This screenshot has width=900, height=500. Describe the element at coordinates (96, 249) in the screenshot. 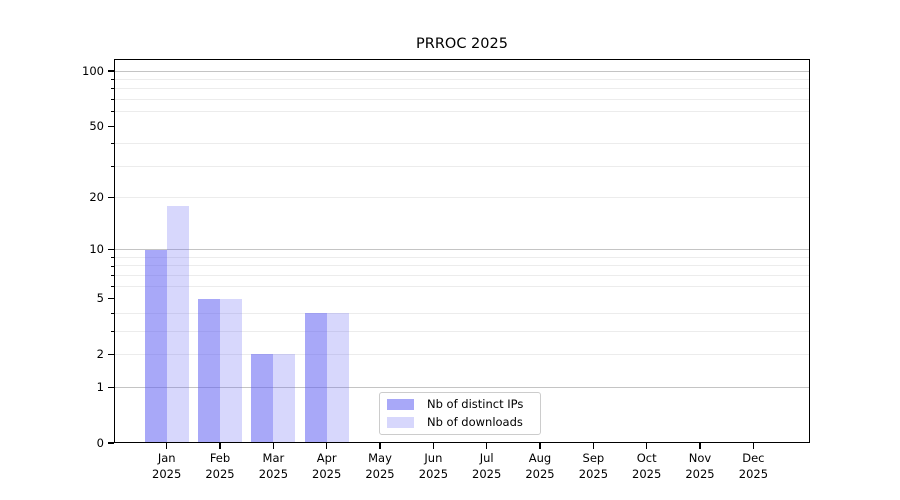

I see `y-tick-label: 10` at that location.